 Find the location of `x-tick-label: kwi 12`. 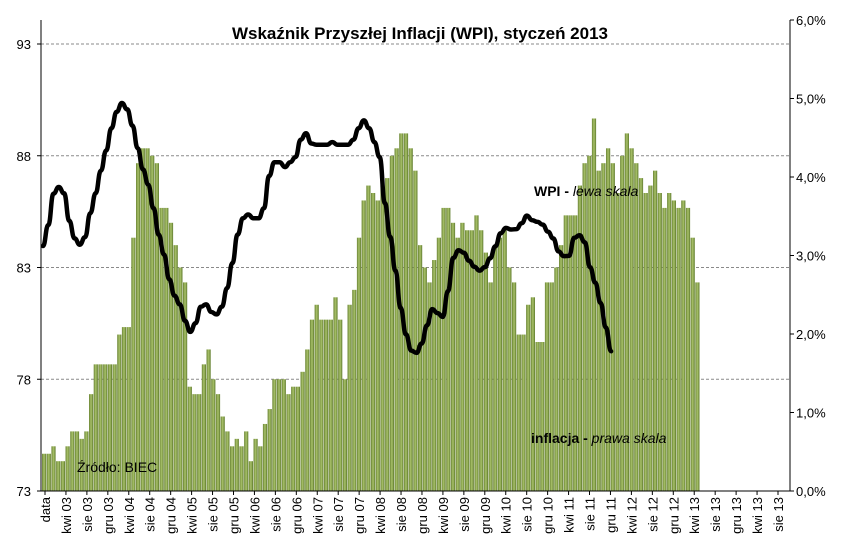

x-tick-label: kwi 12 is located at coordinates (631, 515).